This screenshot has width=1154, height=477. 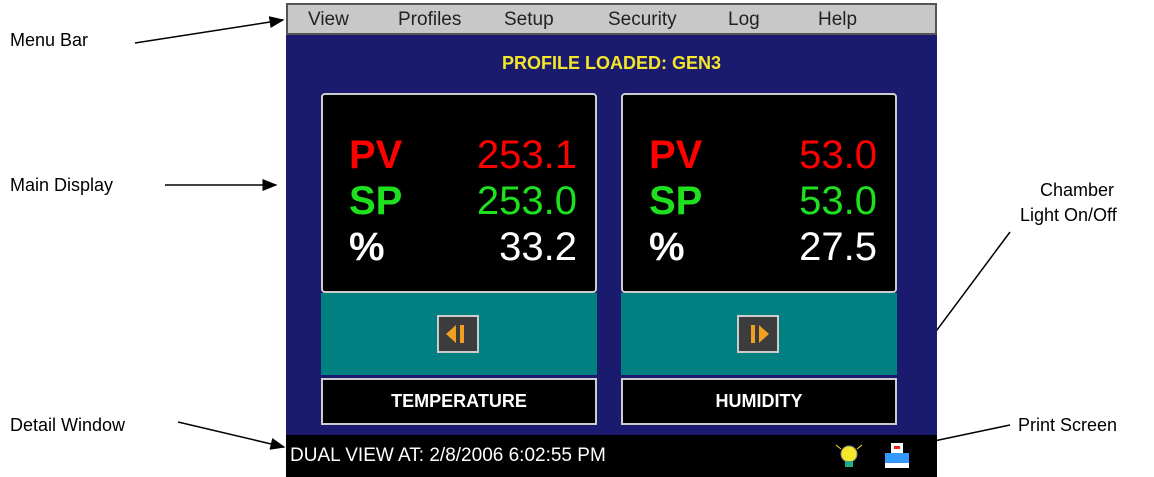 What do you see at coordinates (744, 19) in the screenshot?
I see `menu-item: Log` at bounding box center [744, 19].